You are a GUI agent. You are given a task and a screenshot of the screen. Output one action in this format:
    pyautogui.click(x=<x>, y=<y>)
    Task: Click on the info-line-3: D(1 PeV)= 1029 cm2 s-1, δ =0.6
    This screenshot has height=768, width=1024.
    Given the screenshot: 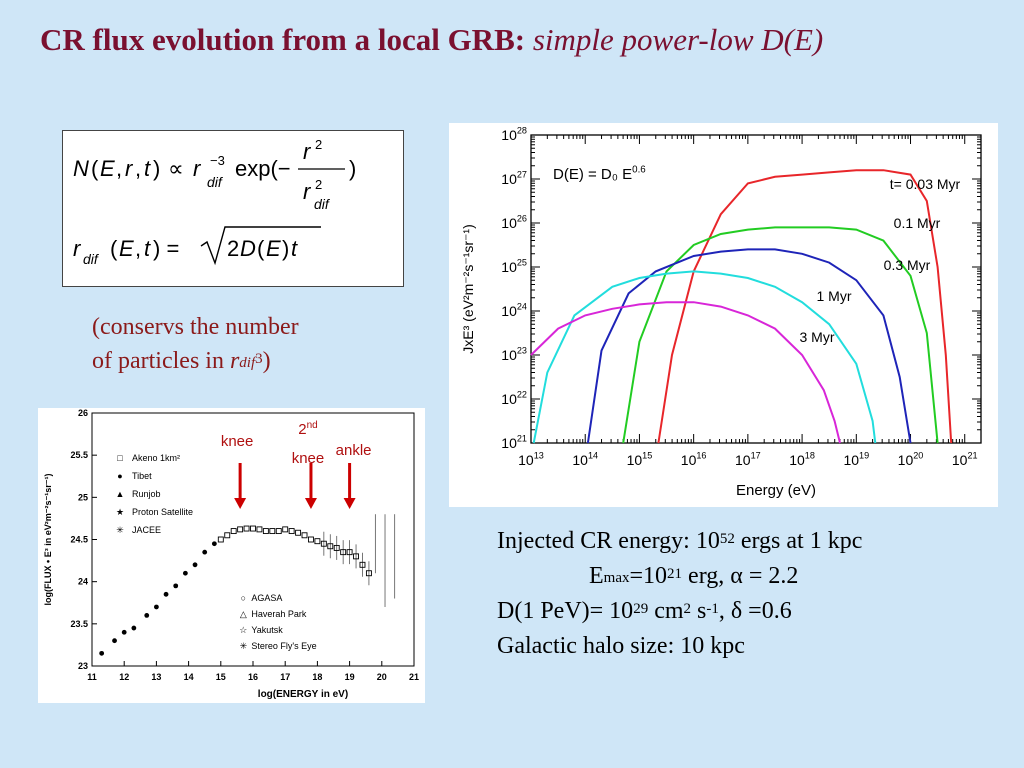 What is the action you would take?
    pyautogui.click(x=679, y=611)
    